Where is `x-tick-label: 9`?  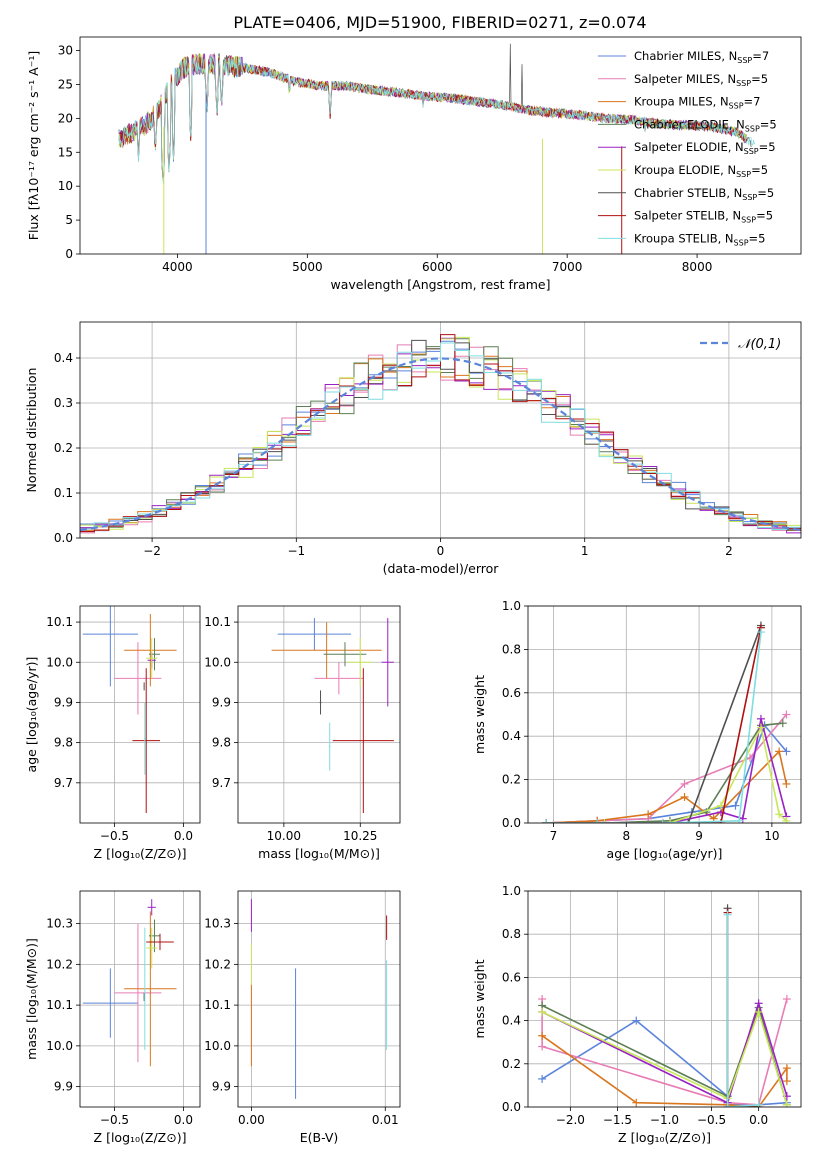 x-tick-label: 9 is located at coordinates (699, 836).